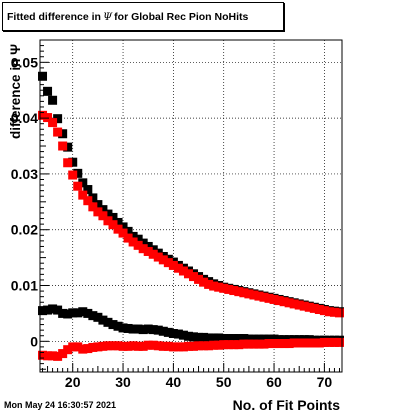  Describe the element at coordinates (123, 382) in the screenshot. I see `x-tick-label: 30` at that location.